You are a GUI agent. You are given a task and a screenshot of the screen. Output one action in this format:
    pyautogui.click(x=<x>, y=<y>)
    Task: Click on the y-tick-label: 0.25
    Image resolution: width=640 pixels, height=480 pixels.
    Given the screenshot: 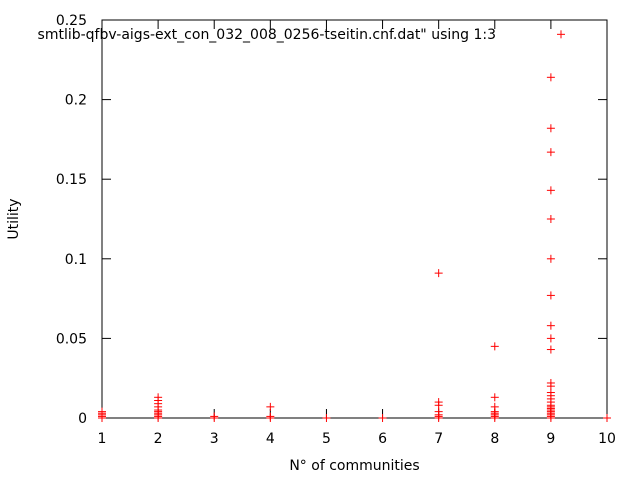 What is the action you would take?
    pyautogui.click(x=71, y=21)
    